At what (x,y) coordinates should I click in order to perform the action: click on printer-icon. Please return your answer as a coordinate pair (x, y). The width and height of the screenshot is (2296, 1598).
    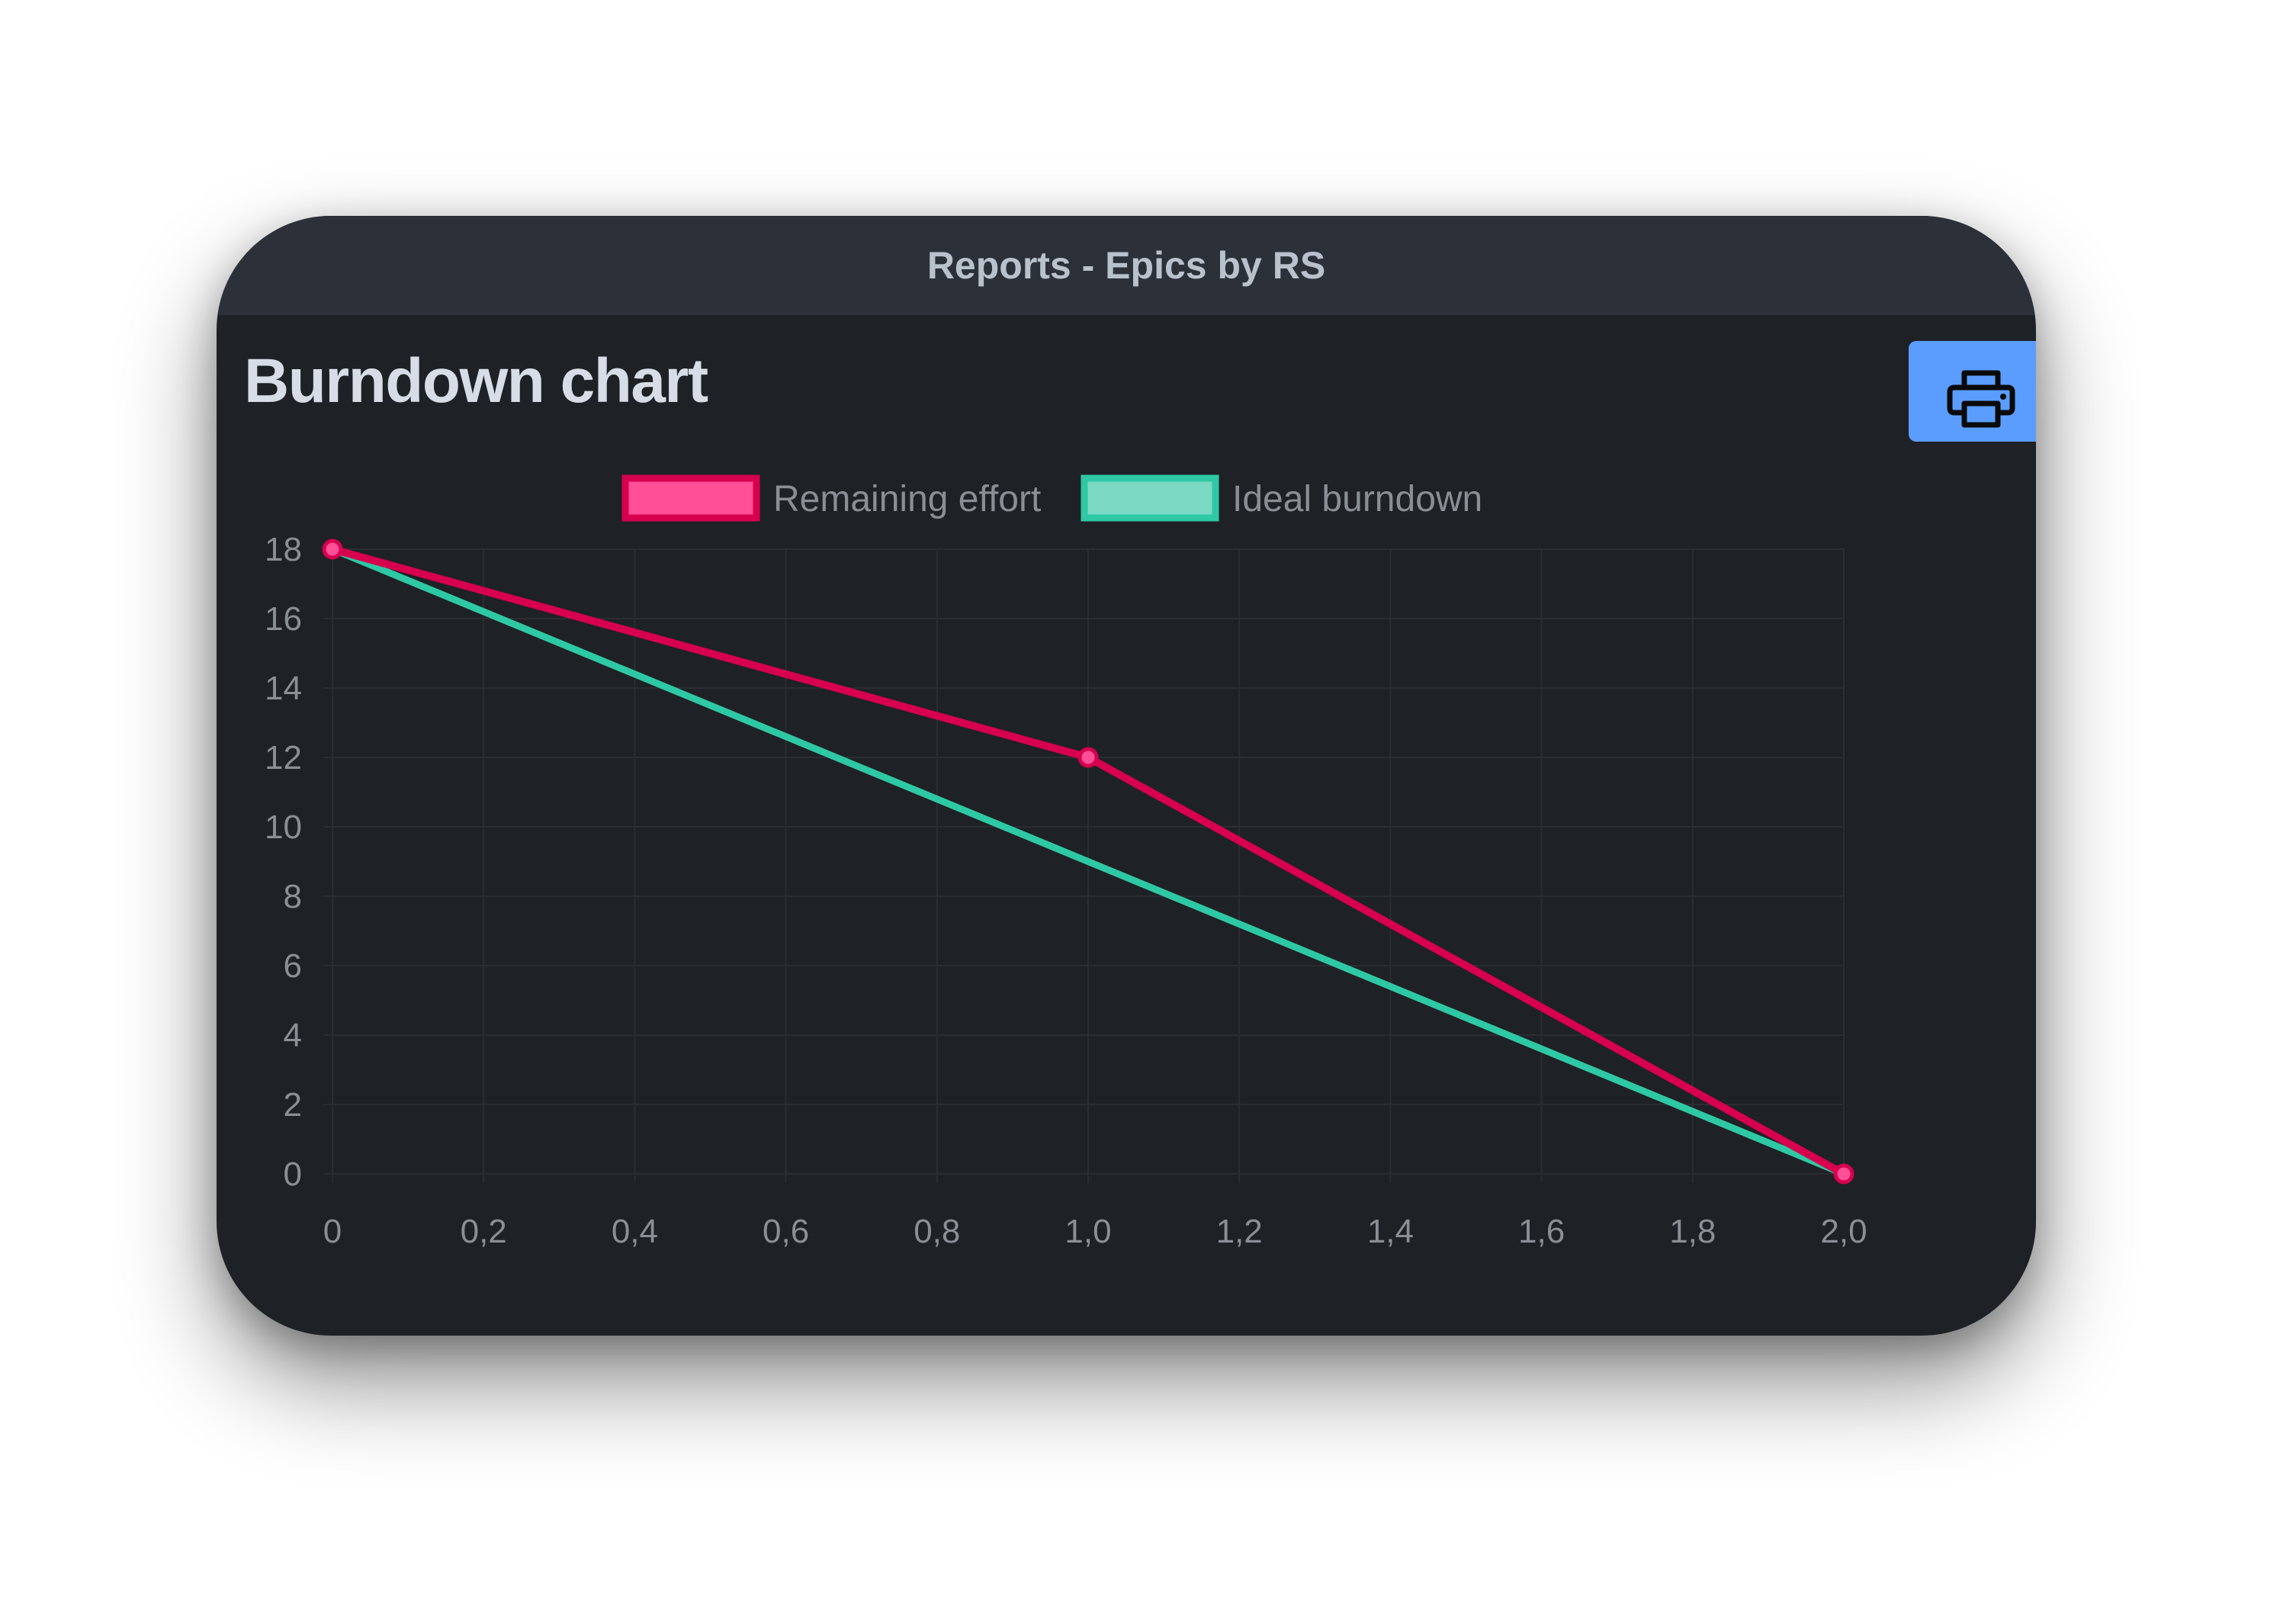
    Looking at the image, I should click on (1981, 399).